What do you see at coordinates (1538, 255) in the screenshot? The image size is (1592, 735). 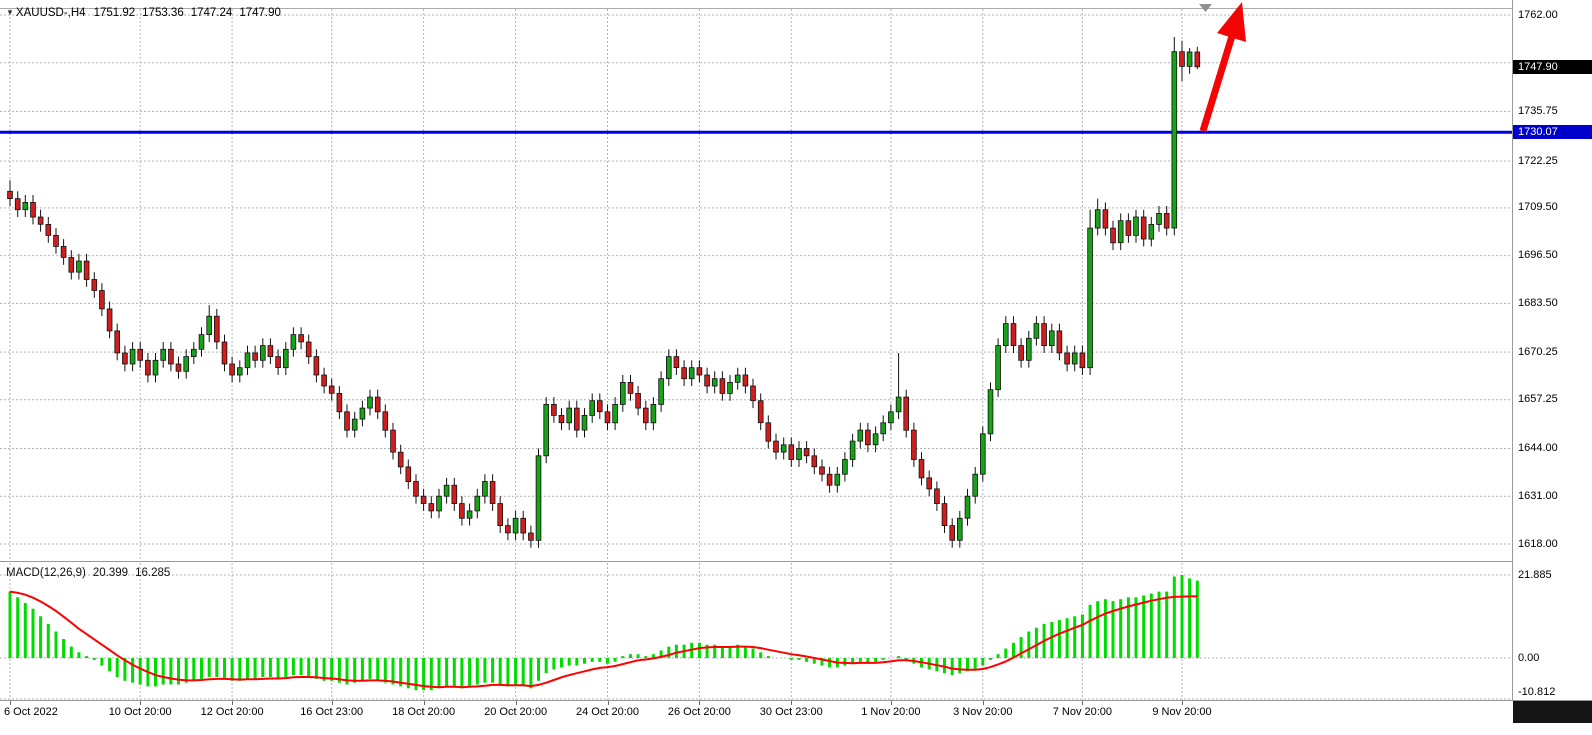 I see `price-axis-label: 1696.50` at bounding box center [1538, 255].